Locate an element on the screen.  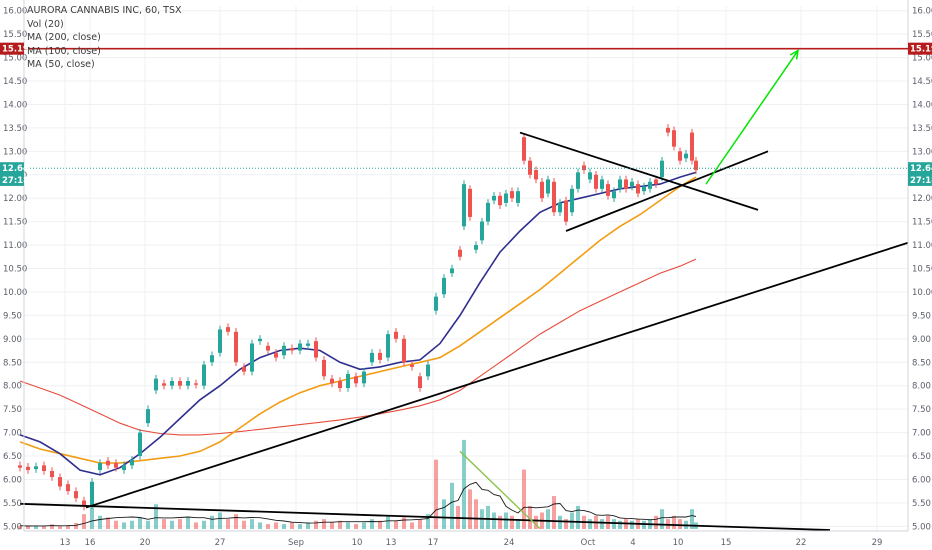
y-tick-label-left: 8.50 is located at coordinates (12, 363).